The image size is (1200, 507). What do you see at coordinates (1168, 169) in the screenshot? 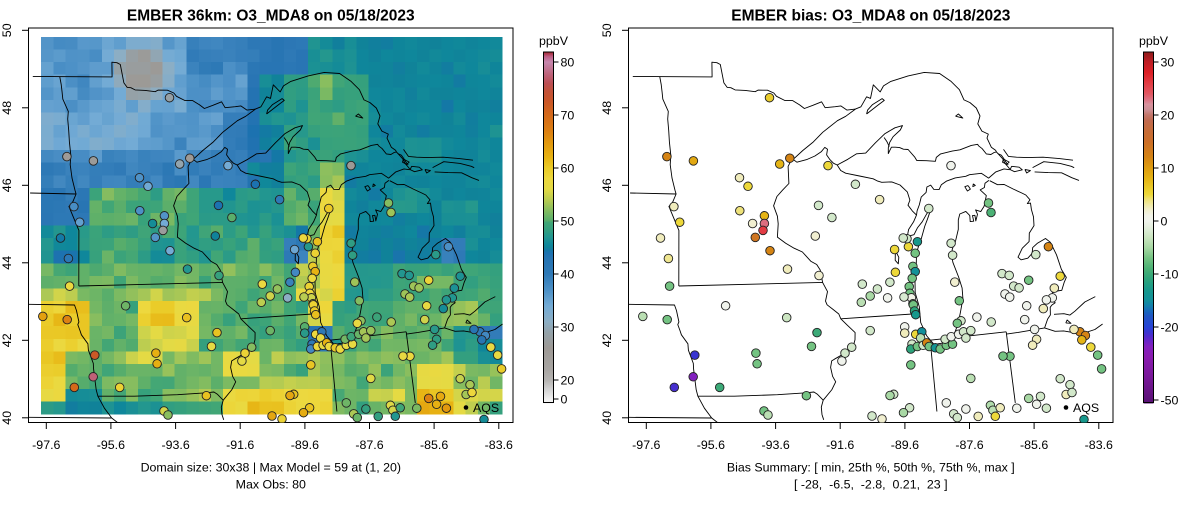
I see `svg-text: 10` at bounding box center [1168, 169].